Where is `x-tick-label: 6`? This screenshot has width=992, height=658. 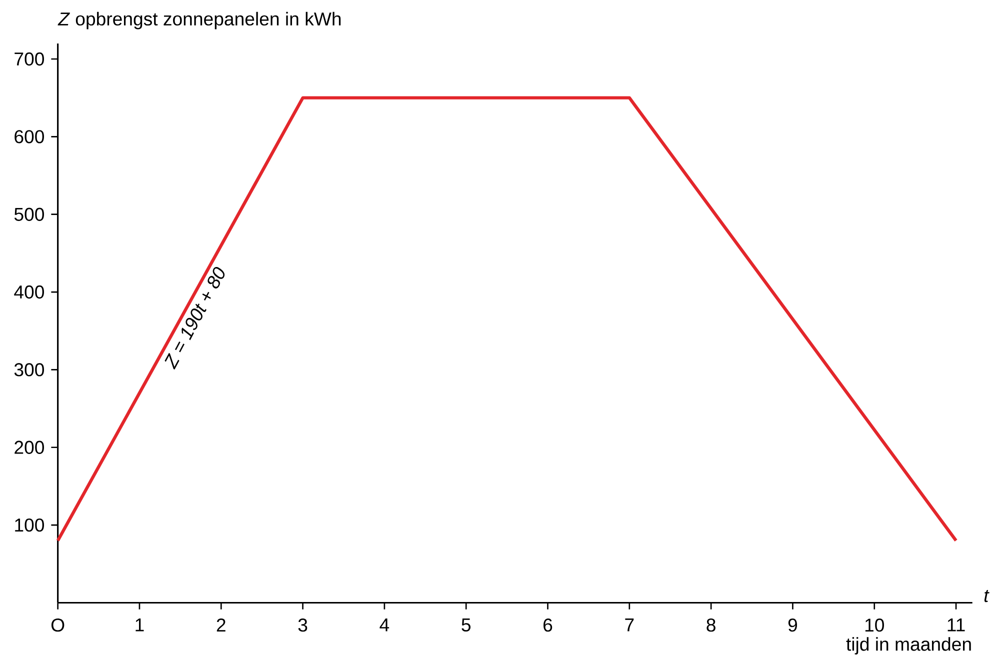
x-tick-label: 6 is located at coordinates (548, 625).